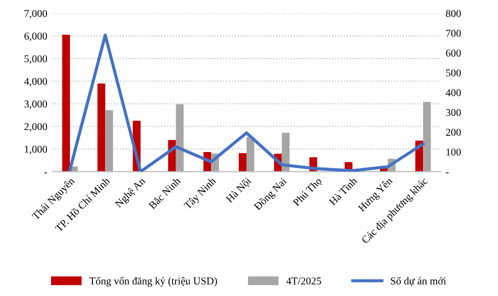  What do you see at coordinates (36, 150) in the screenshot?
I see `y-tick-label: 1,000` at bounding box center [36, 150].